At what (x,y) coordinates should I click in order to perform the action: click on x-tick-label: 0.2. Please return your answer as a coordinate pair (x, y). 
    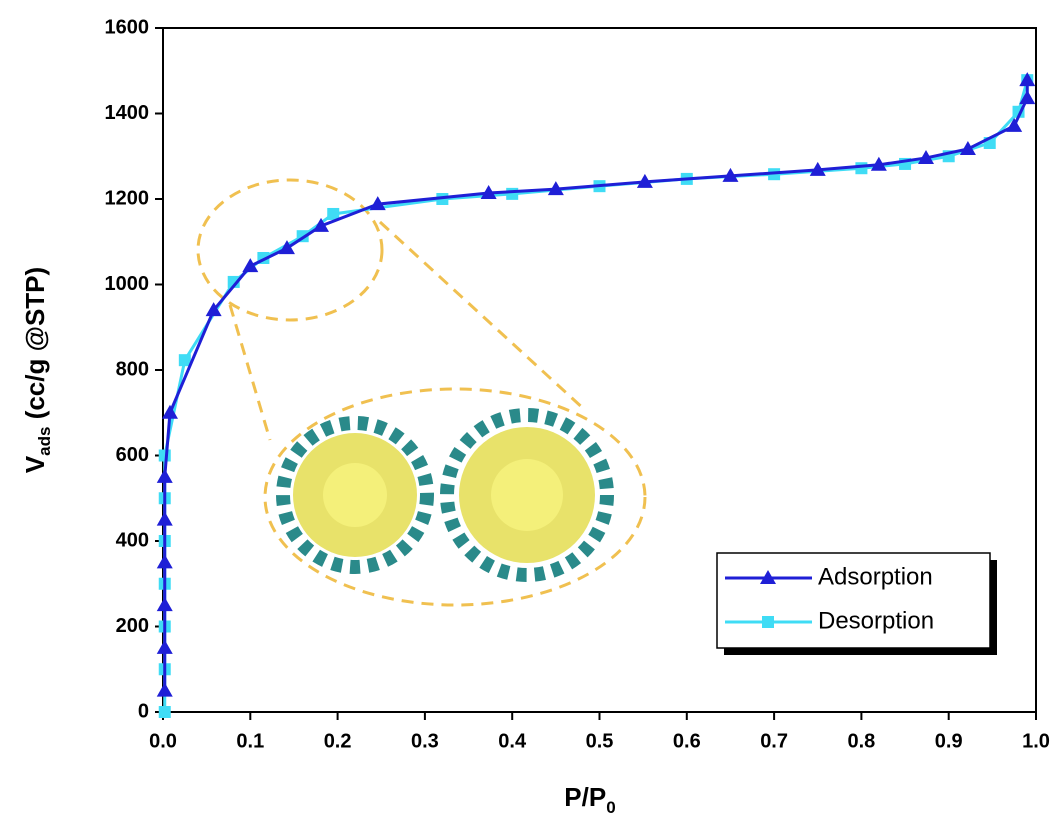
    Looking at the image, I should click on (338, 741).